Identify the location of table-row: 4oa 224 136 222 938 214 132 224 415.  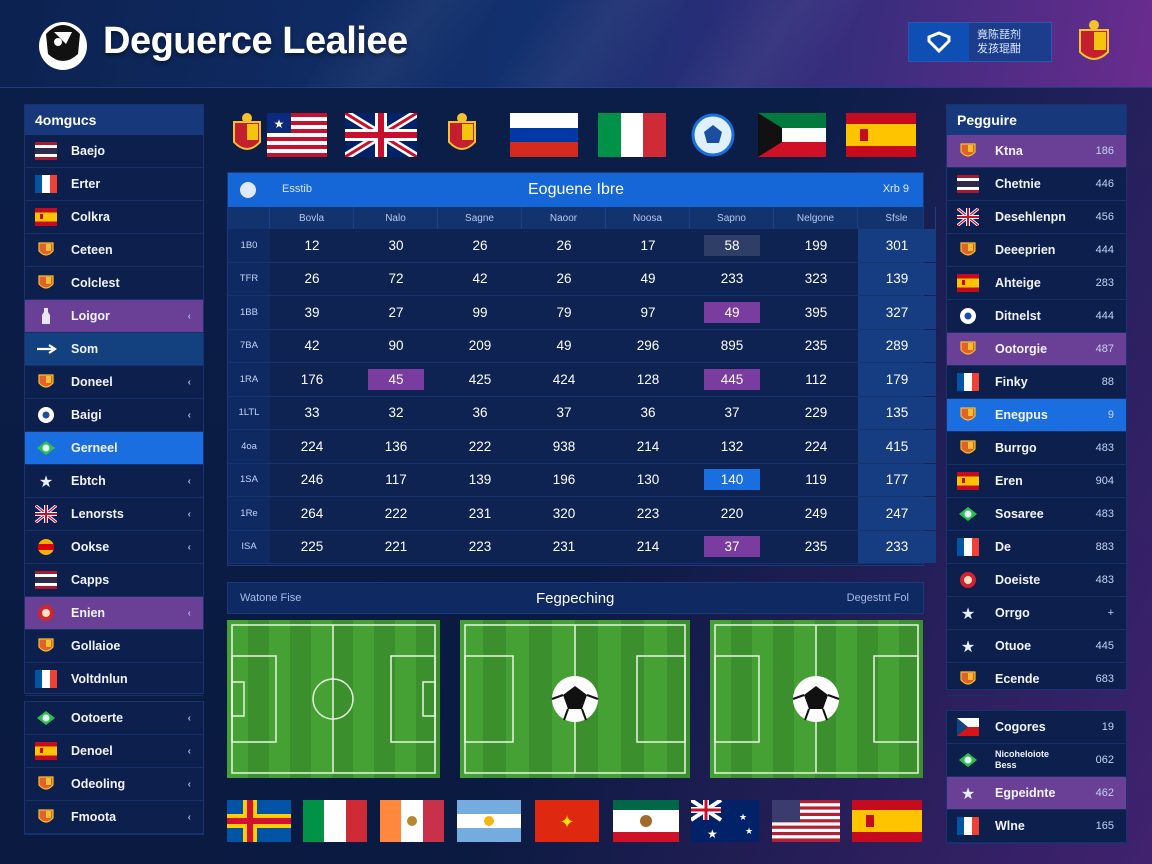
(582, 447).